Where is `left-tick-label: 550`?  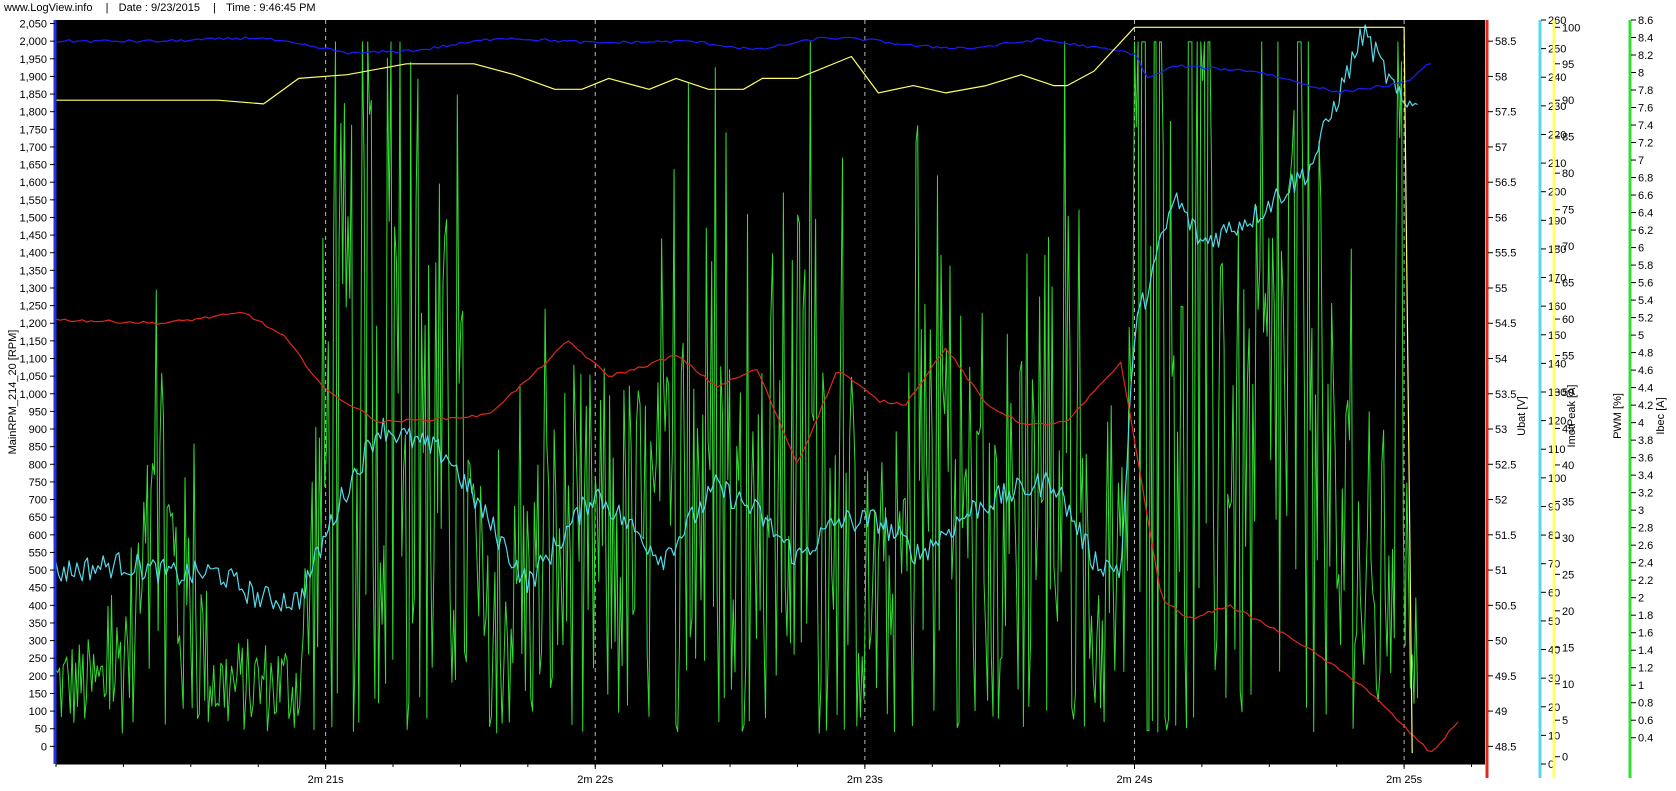
left-tick-label: 550 is located at coordinates (38, 553).